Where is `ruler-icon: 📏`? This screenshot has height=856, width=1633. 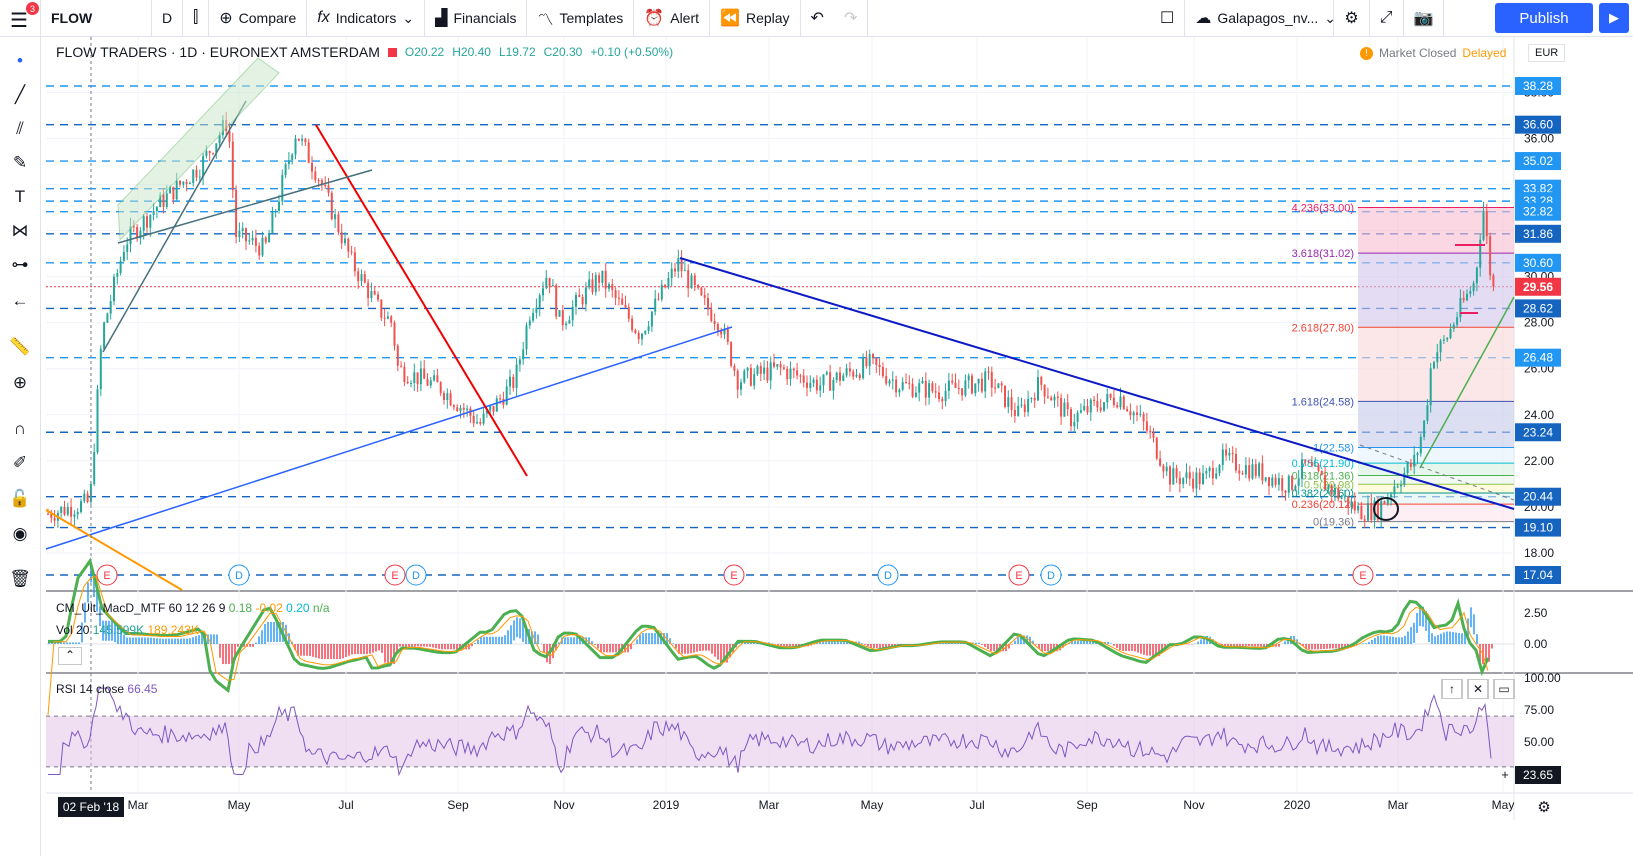
ruler-icon: 📏 is located at coordinates (20, 346).